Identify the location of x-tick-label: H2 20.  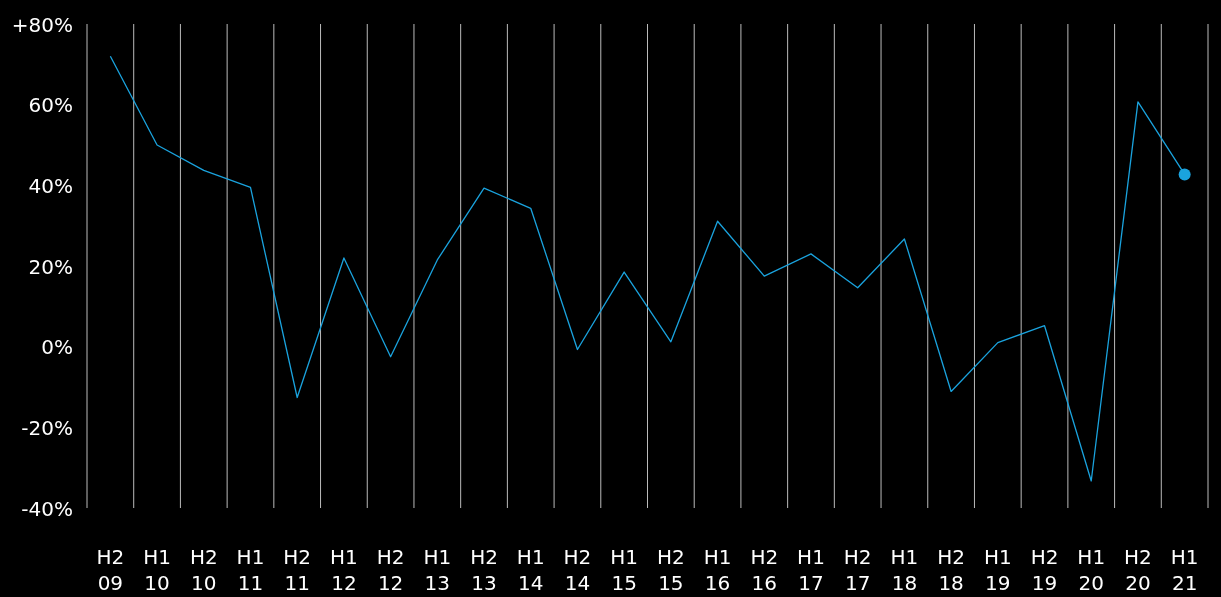
(1138, 570).